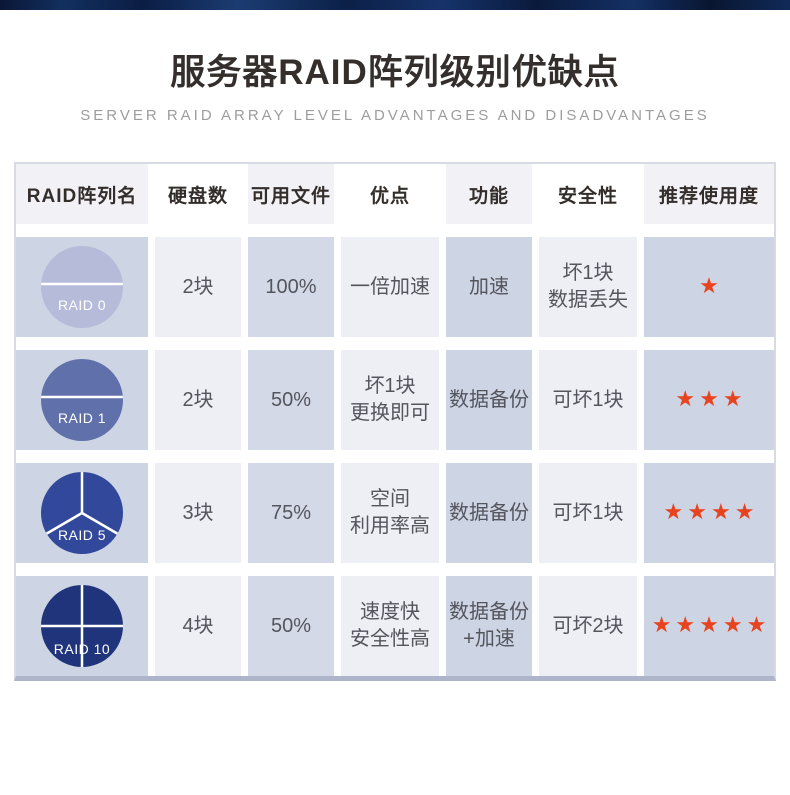  I want to click on raid10-star-rating: ★★★★★, so click(711, 625).